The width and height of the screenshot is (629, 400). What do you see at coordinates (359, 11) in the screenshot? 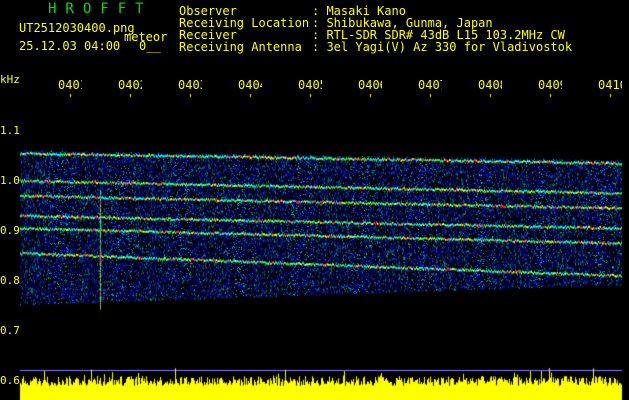
I see `observer-value: : Masaki Kano` at bounding box center [359, 11].